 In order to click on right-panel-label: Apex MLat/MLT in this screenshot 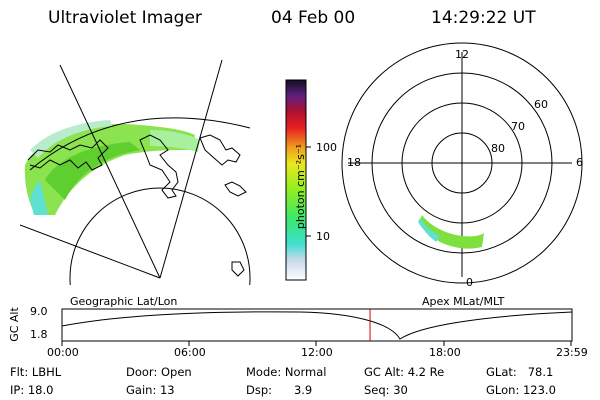, I will do `click(463, 301)`.